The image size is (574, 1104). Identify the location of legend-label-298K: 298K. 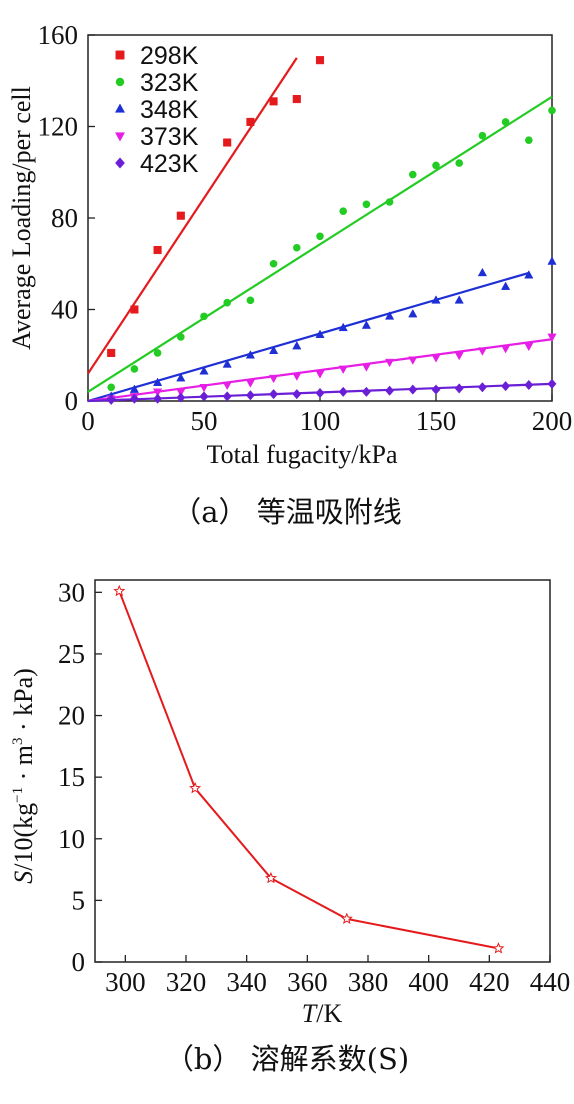
(169, 56).